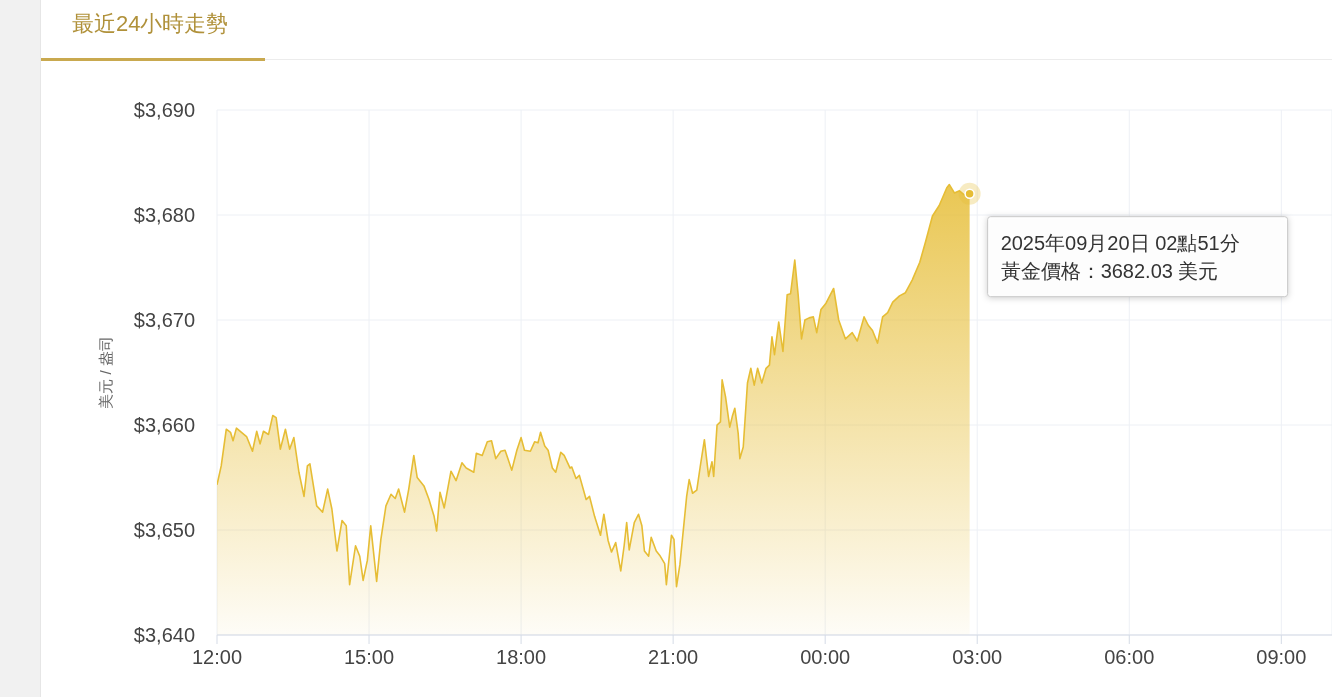 The width and height of the screenshot is (1332, 697). I want to click on x-tick-label: 06:00, so click(1129, 657).